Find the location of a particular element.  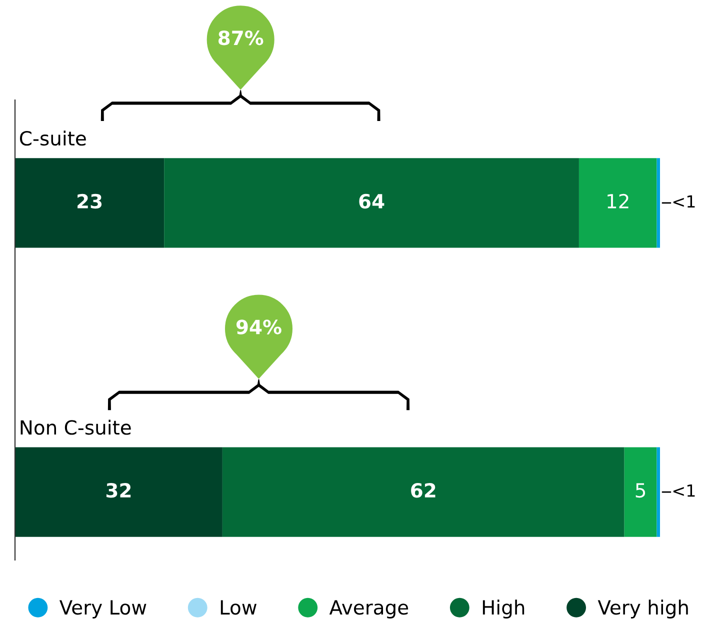

legend-label: Very Low is located at coordinates (102, 609).